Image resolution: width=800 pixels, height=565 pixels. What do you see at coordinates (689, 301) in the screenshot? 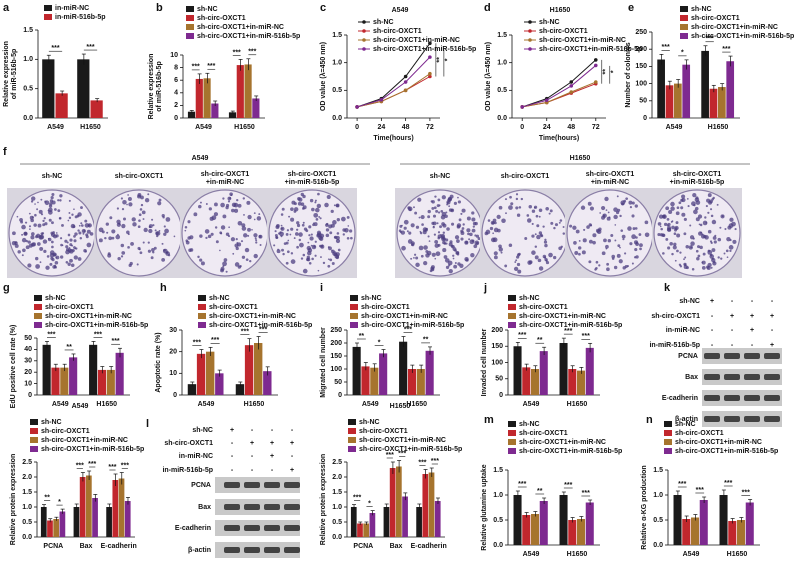
I see `condition-label: sh-NC` at bounding box center [689, 301].